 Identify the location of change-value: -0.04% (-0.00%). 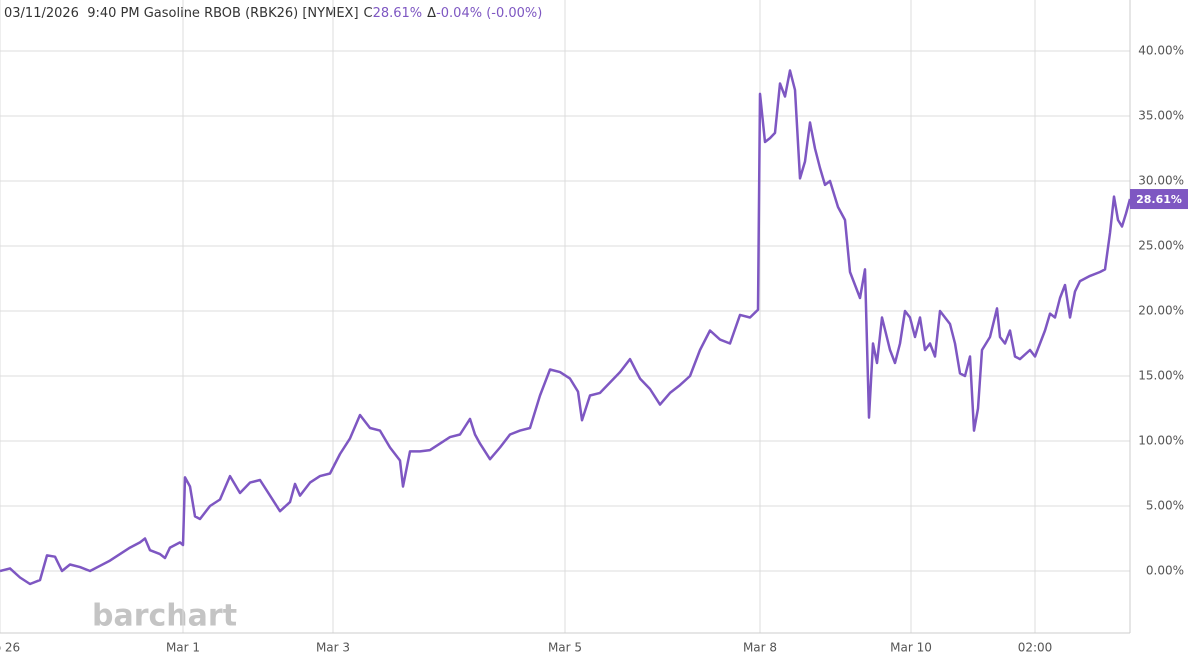
(489, 13).